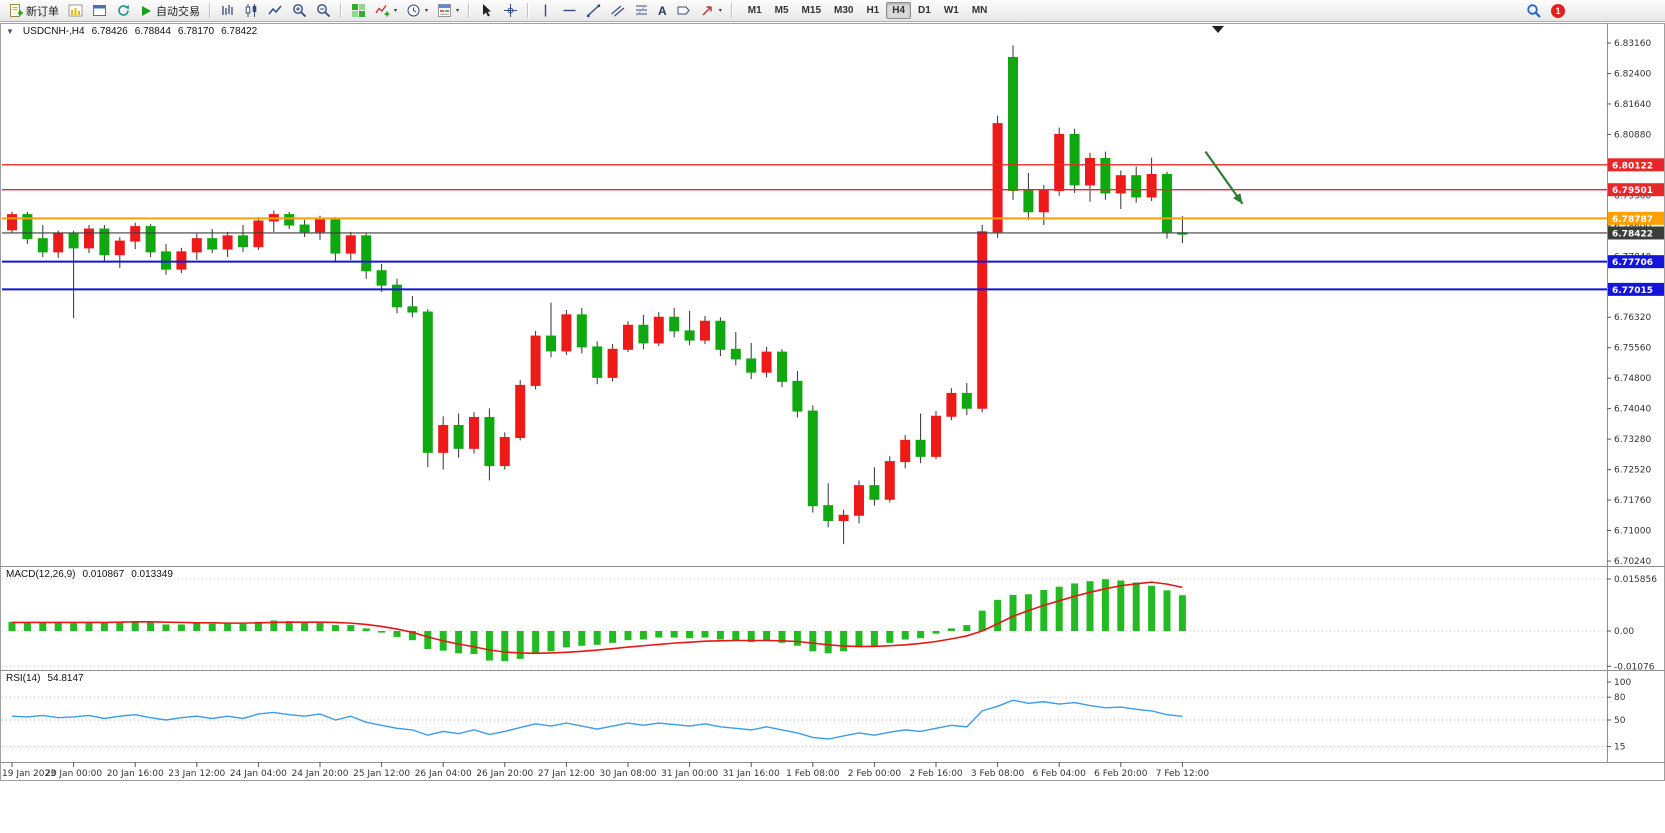 Image resolution: width=1665 pixels, height=833 pixels. Describe the element at coordinates (16, 10) in the screenshot. I see `new-order-icon` at that location.